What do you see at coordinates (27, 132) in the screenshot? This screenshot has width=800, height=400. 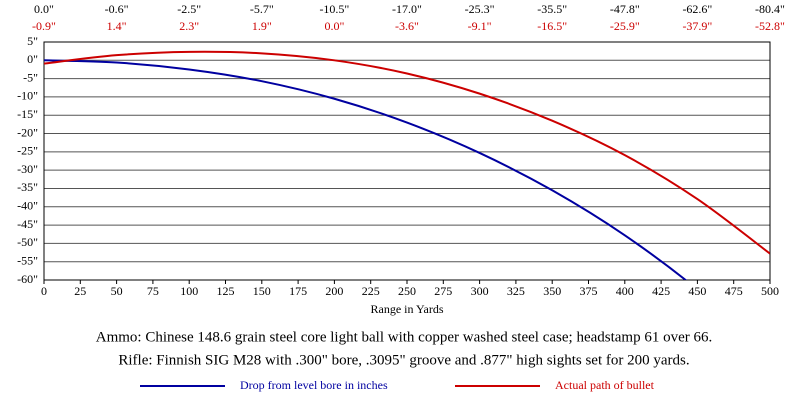 I see `y-tick-label: -20"` at bounding box center [27, 132].